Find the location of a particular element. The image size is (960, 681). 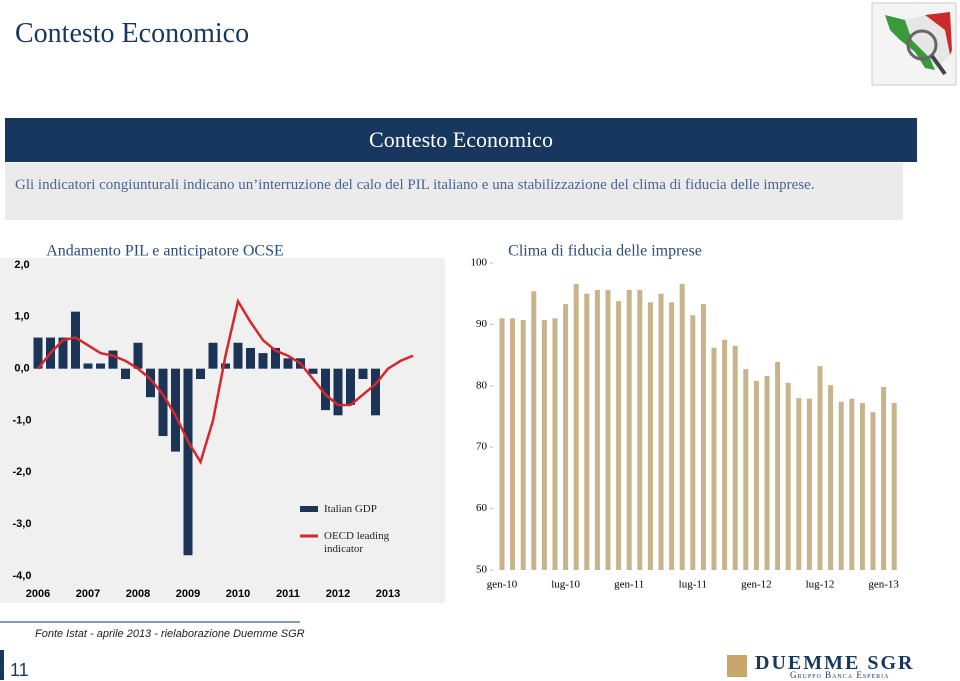

y-tick-label: 70 is located at coordinates (482, 447).